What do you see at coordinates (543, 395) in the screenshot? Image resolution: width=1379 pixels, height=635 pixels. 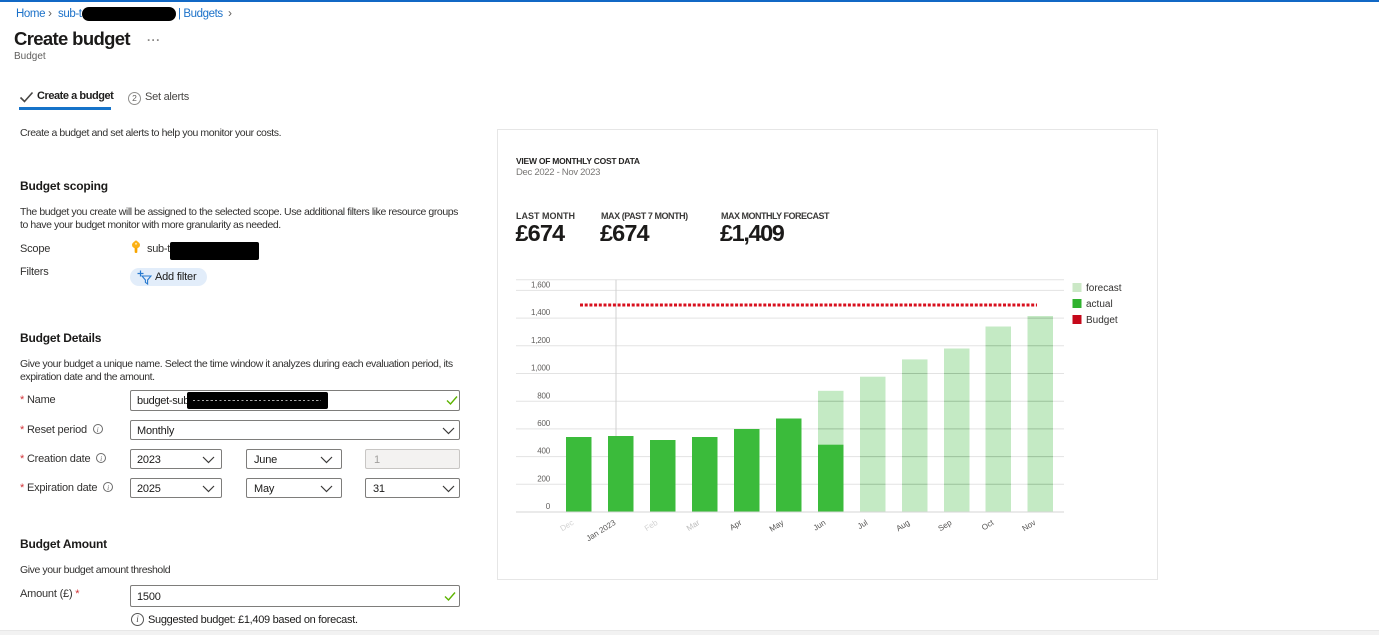 I see `svg-text: 800` at bounding box center [543, 395].